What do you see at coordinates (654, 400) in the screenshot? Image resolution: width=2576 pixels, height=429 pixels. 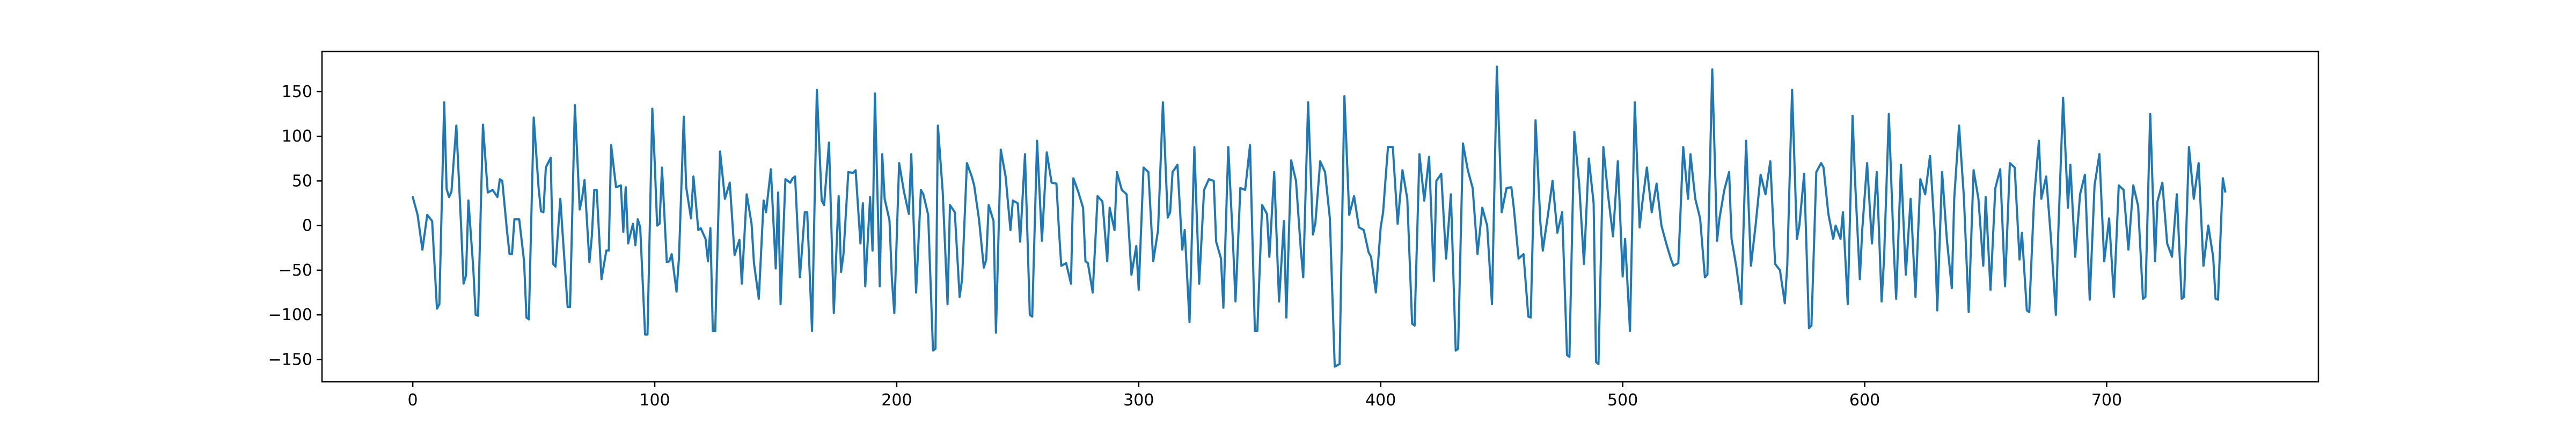 I see `x-tick-label: 100` at bounding box center [654, 400].